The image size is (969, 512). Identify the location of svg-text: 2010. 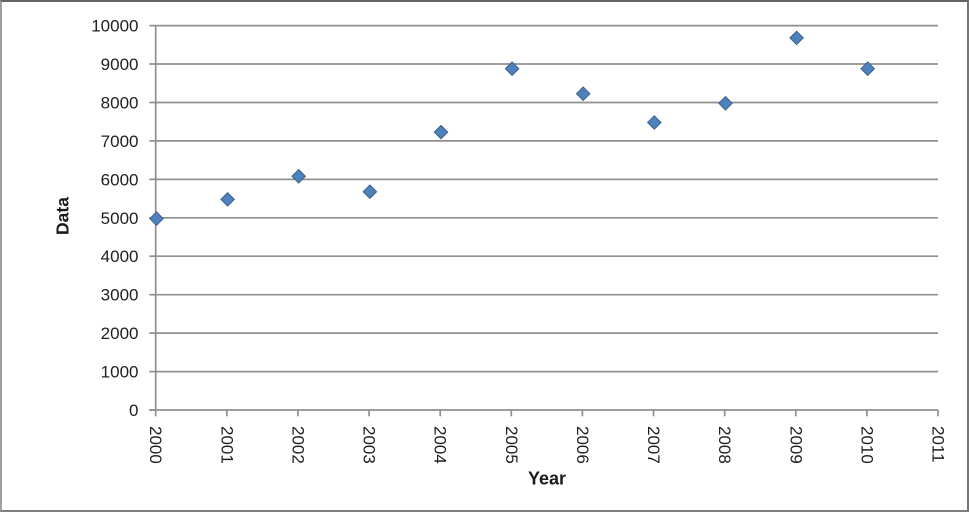
(866, 445).